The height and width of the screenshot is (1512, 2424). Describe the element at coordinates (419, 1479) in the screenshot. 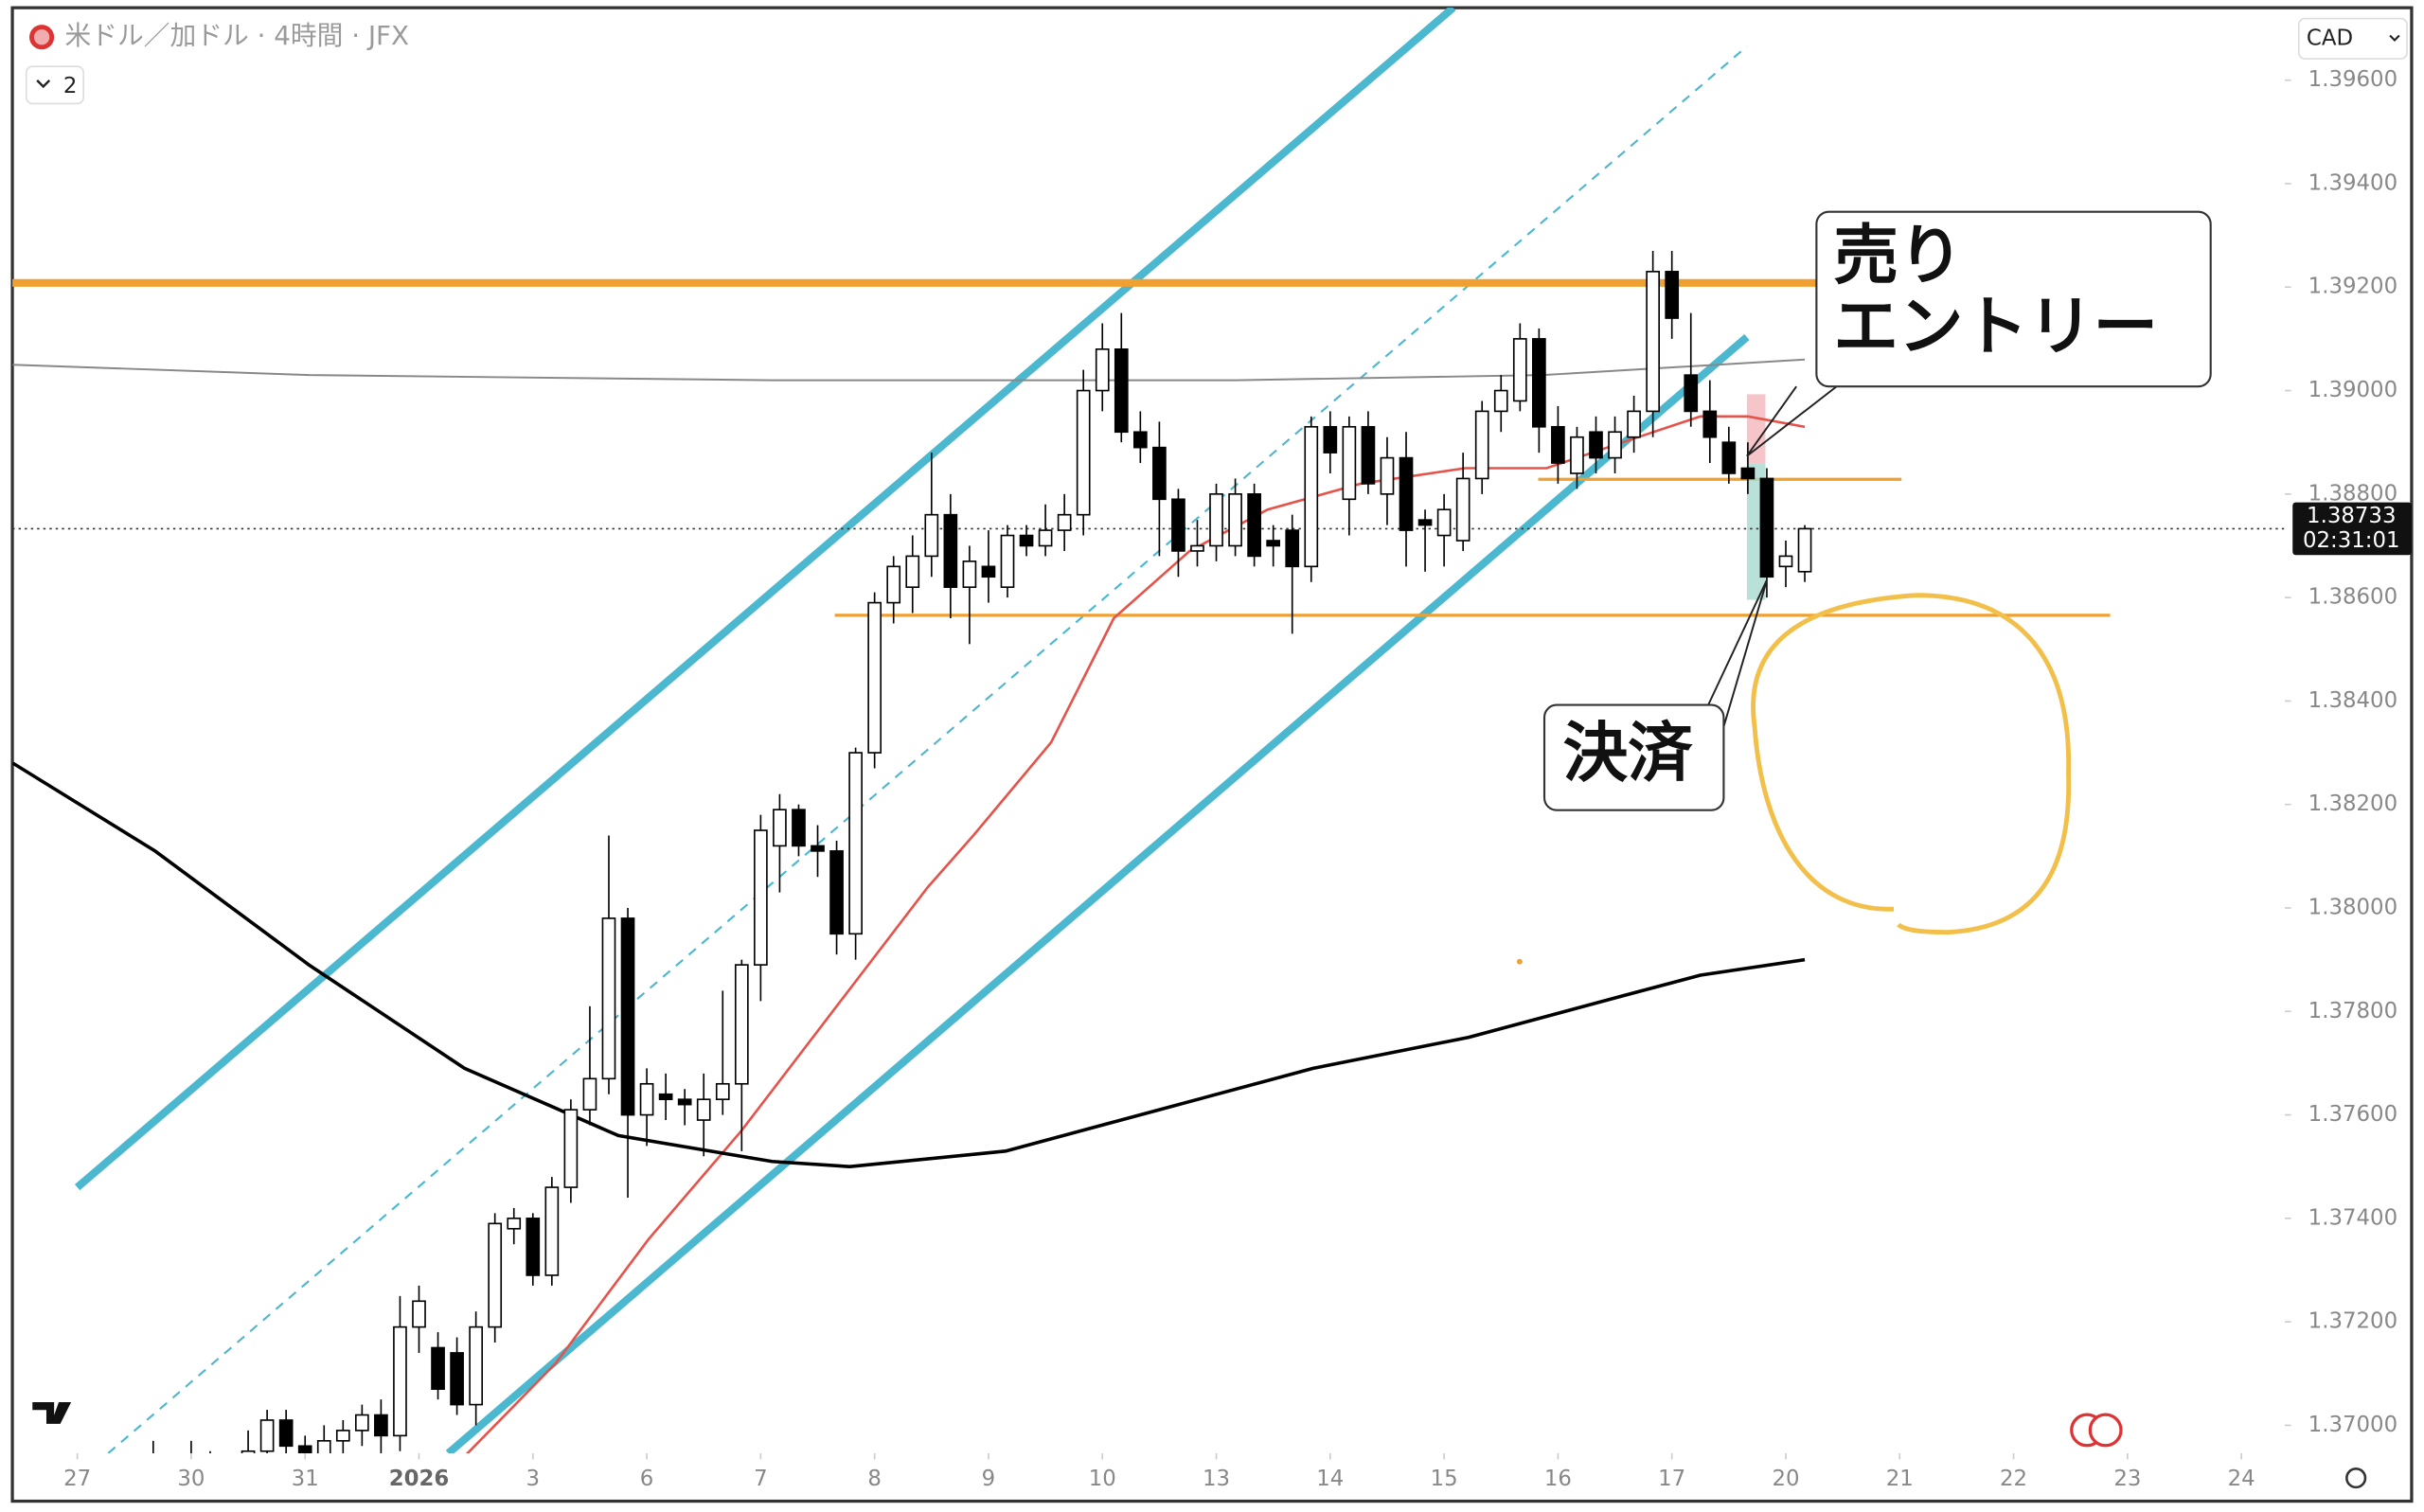

I see `x-tick-label: 2026` at that location.